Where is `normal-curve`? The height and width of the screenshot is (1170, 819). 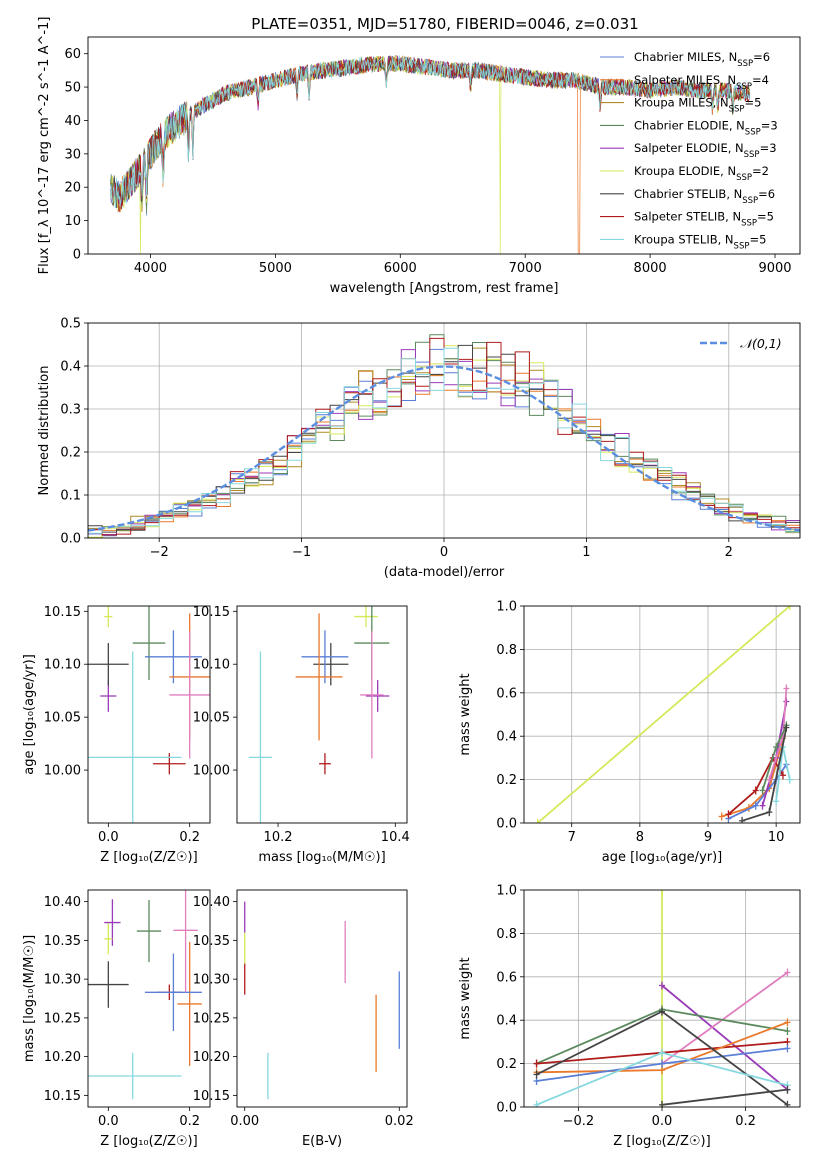 normal-curve is located at coordinates (444, 448).